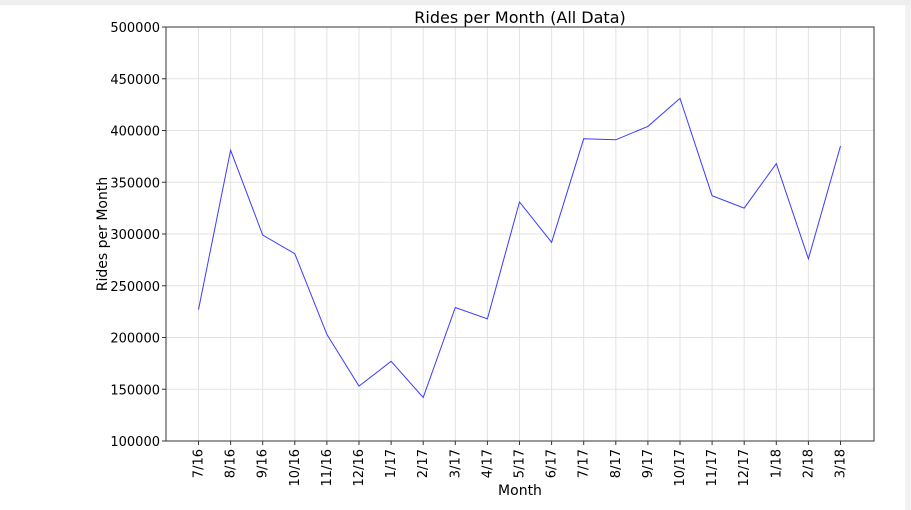 Image resolution: width=911 pixels, height=510 pixels. I want to click on x-tick-label: 11/16, so click(327, 467).